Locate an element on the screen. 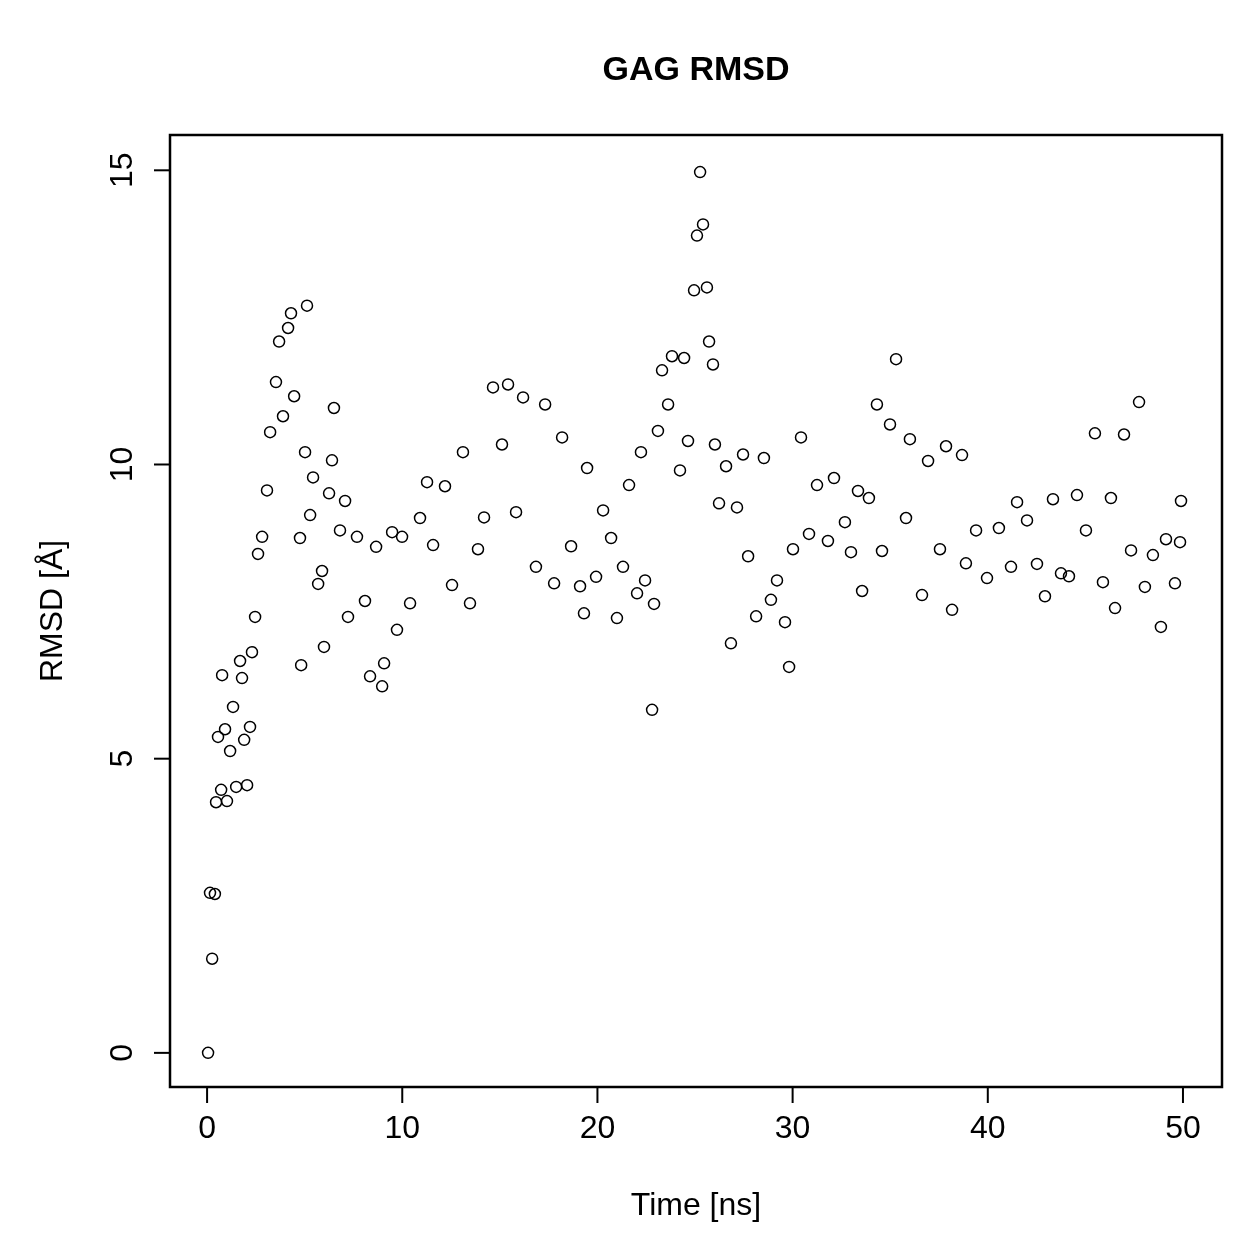  y-tick-label: 5 is located at coordinates (121, 758).